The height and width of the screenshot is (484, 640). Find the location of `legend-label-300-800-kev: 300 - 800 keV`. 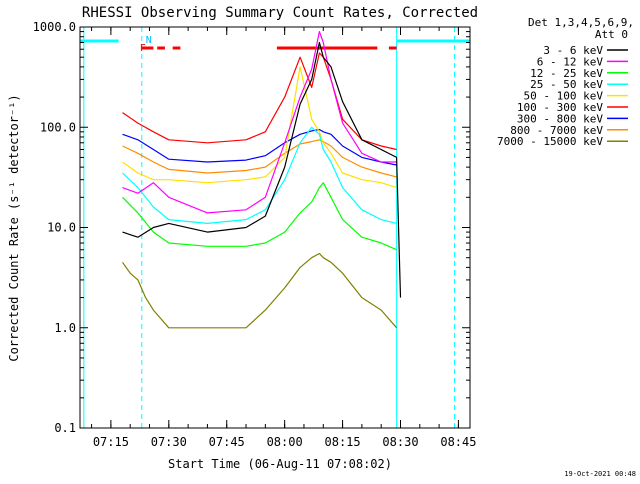

legend-label-300-800-kev: 300 - 800 keV is located at coordinates (560, 118).